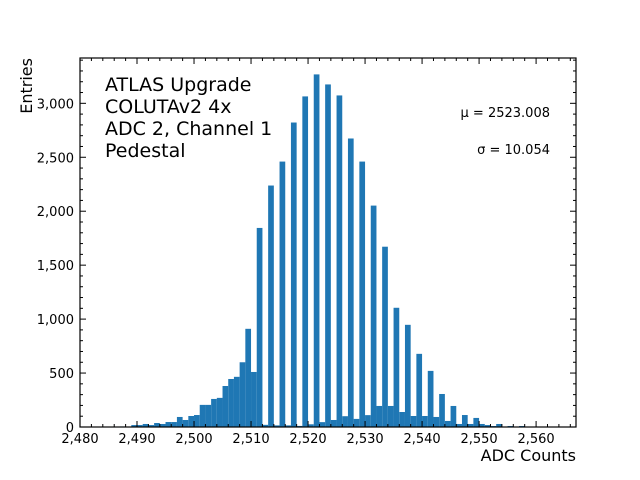 The image size is (640, 480). I want to click on annotation-line-3: ADC 2, Channel 1, so click(188, 129).